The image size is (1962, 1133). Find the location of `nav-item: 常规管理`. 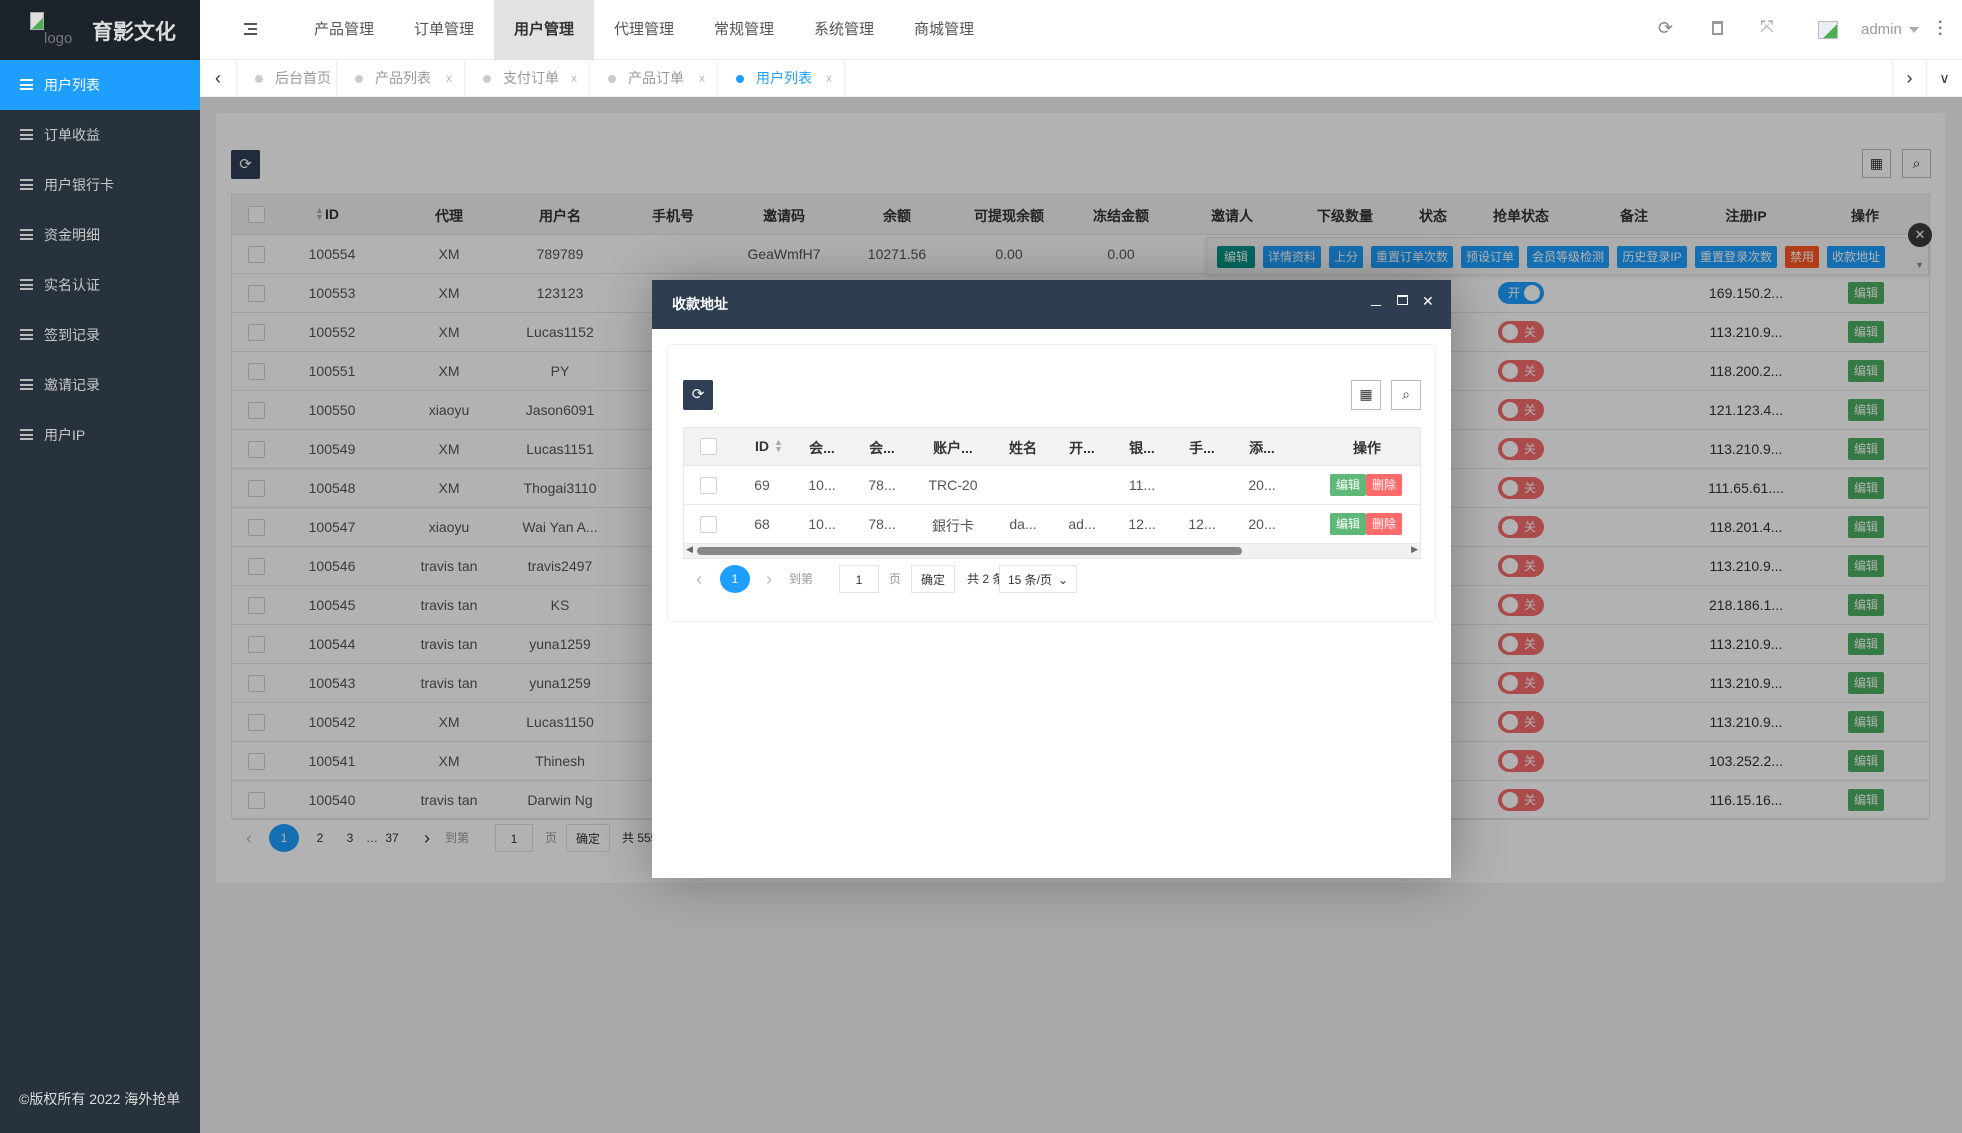

nav-item: 常规管理 is located at coordinates (743, 29).